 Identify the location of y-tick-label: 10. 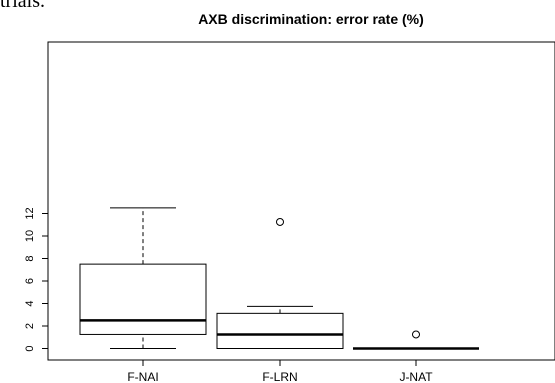
(30, 236).